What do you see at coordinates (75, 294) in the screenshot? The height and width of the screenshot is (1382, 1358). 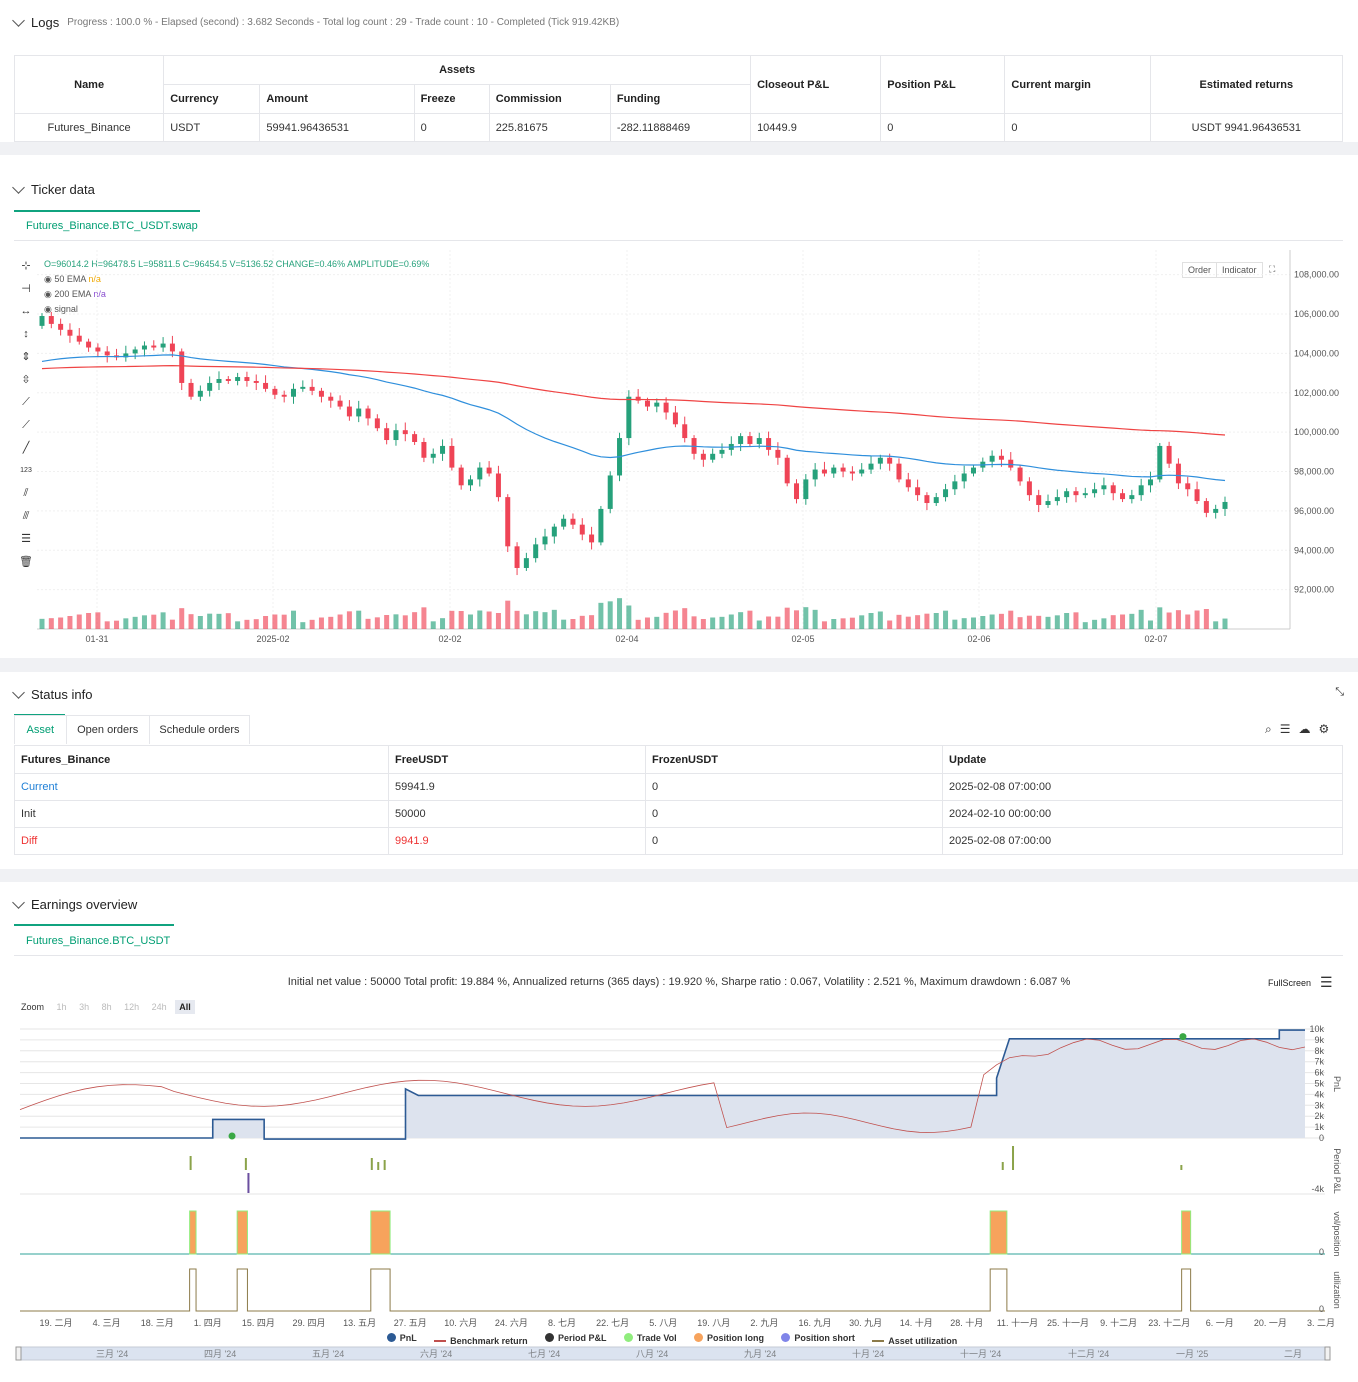 I see `legend-ema200: ◉ 200 EMA n/a` at bounding box center [75, 294].